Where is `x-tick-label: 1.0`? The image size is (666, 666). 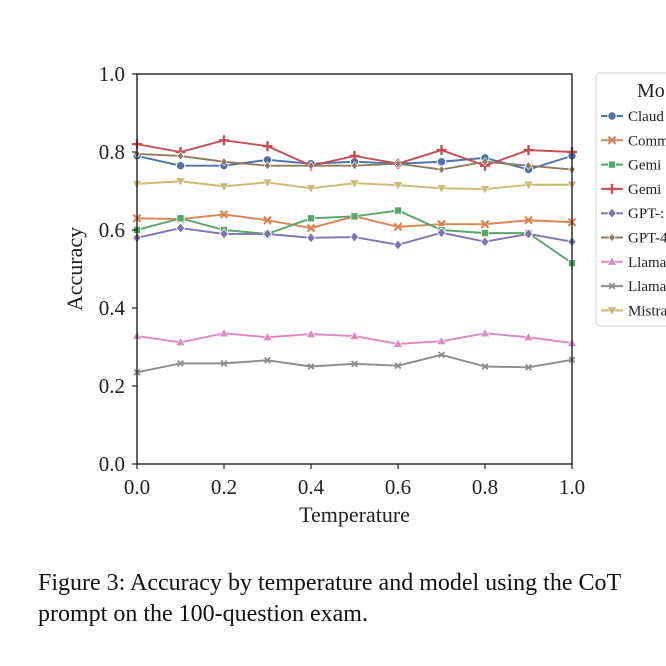
x-tick-label: 1.0 is located at coordinates (572, 487).